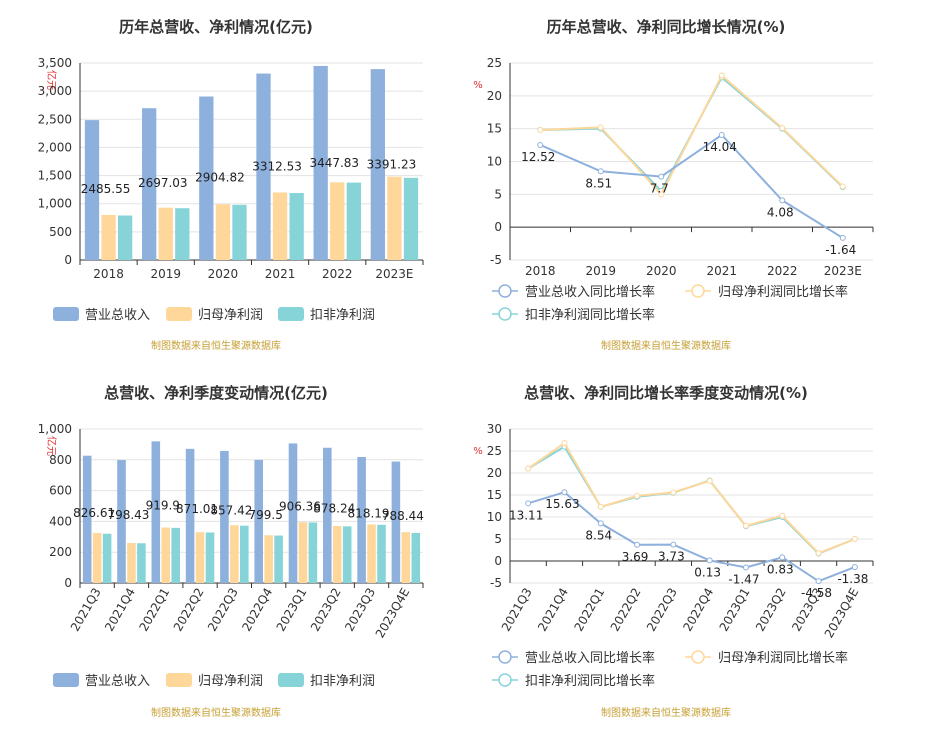 Image resolution: width=925 pixels, height=739 pixels. Describe the element at coordinates (394, 274) in the screenshot. I see `x-tick-label: 2023E` at that location.